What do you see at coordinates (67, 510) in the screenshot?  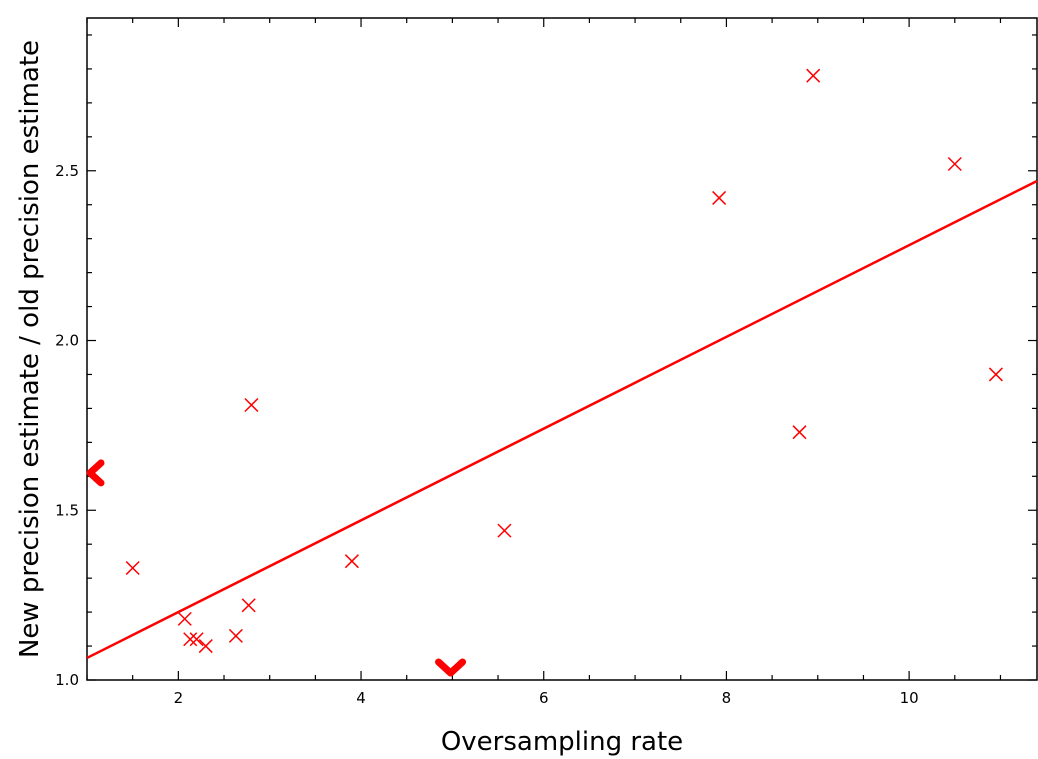 I see `y-tick-label: 1.5` at bounding box center [67, 510].